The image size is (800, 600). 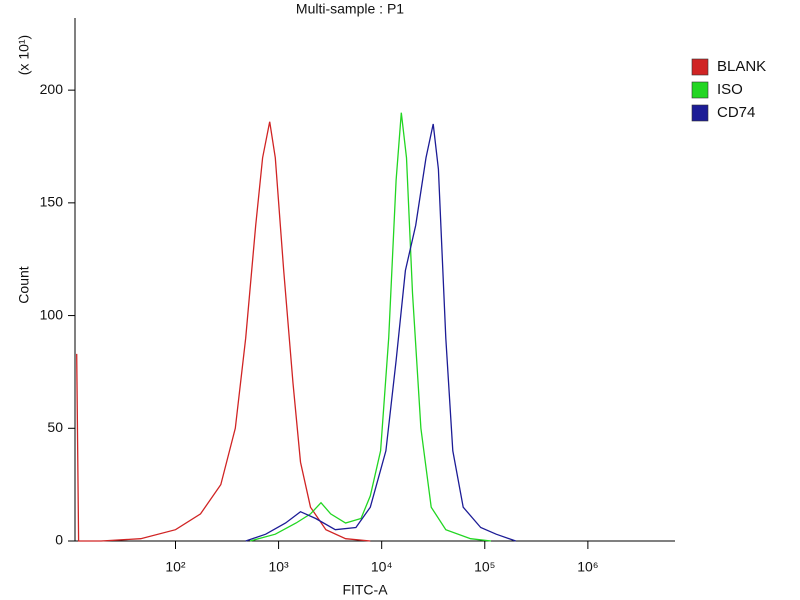 I want to click on x-tick-label: 10⁴, so click(x=382, y=567).